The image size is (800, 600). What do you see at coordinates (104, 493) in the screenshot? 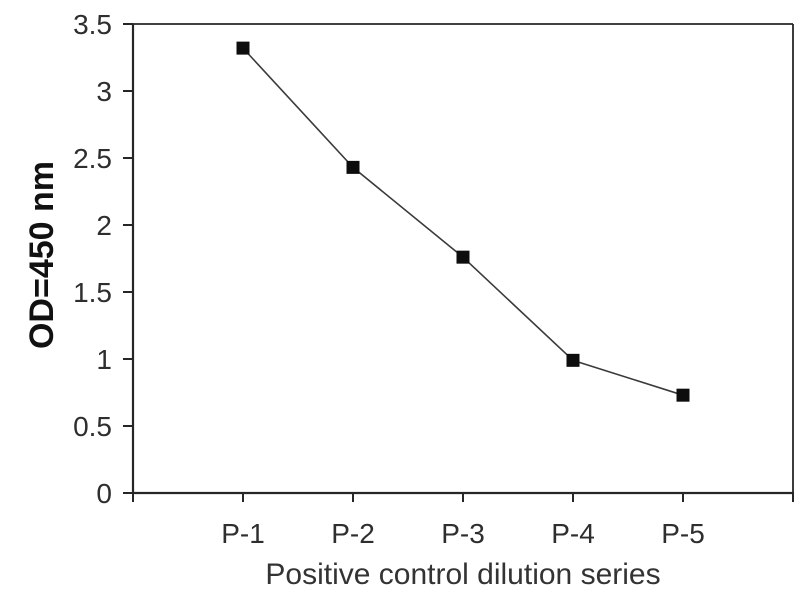
I see `y-tick-label: 0` at bounding box center [104, 493].